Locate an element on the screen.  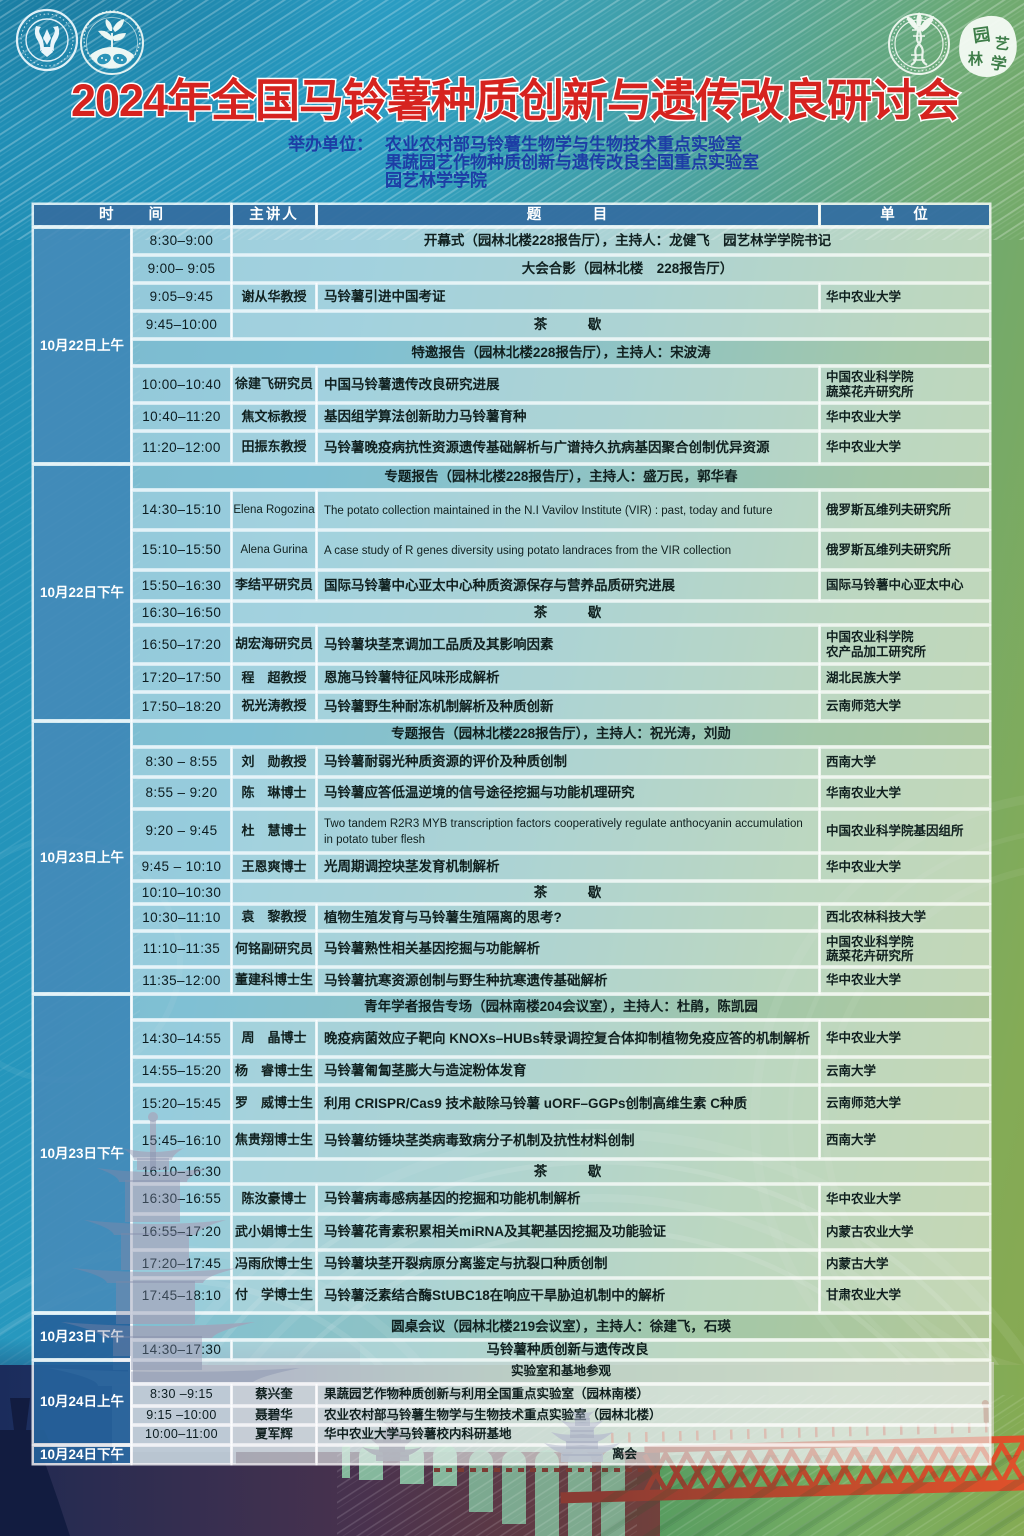
svg-text: 举办单位： is located at coordinates (330, 144).